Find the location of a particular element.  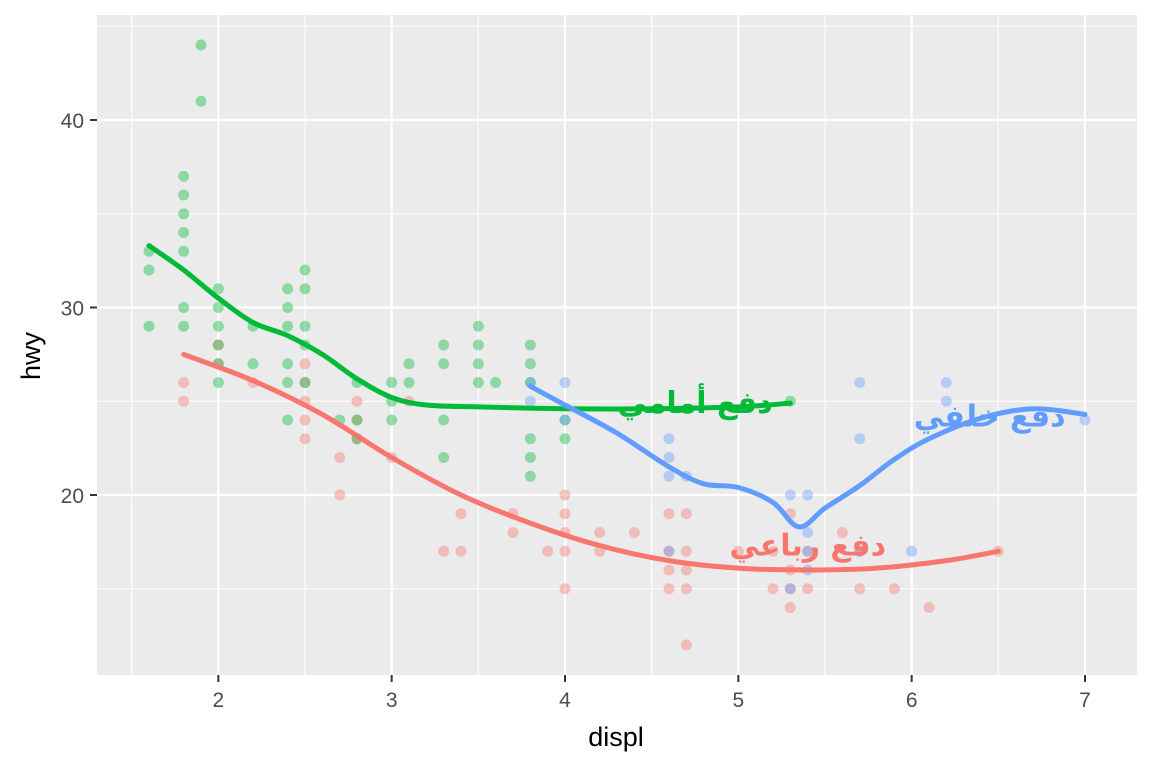

x-tick-label: 5 is located at coordinates (738, 700).